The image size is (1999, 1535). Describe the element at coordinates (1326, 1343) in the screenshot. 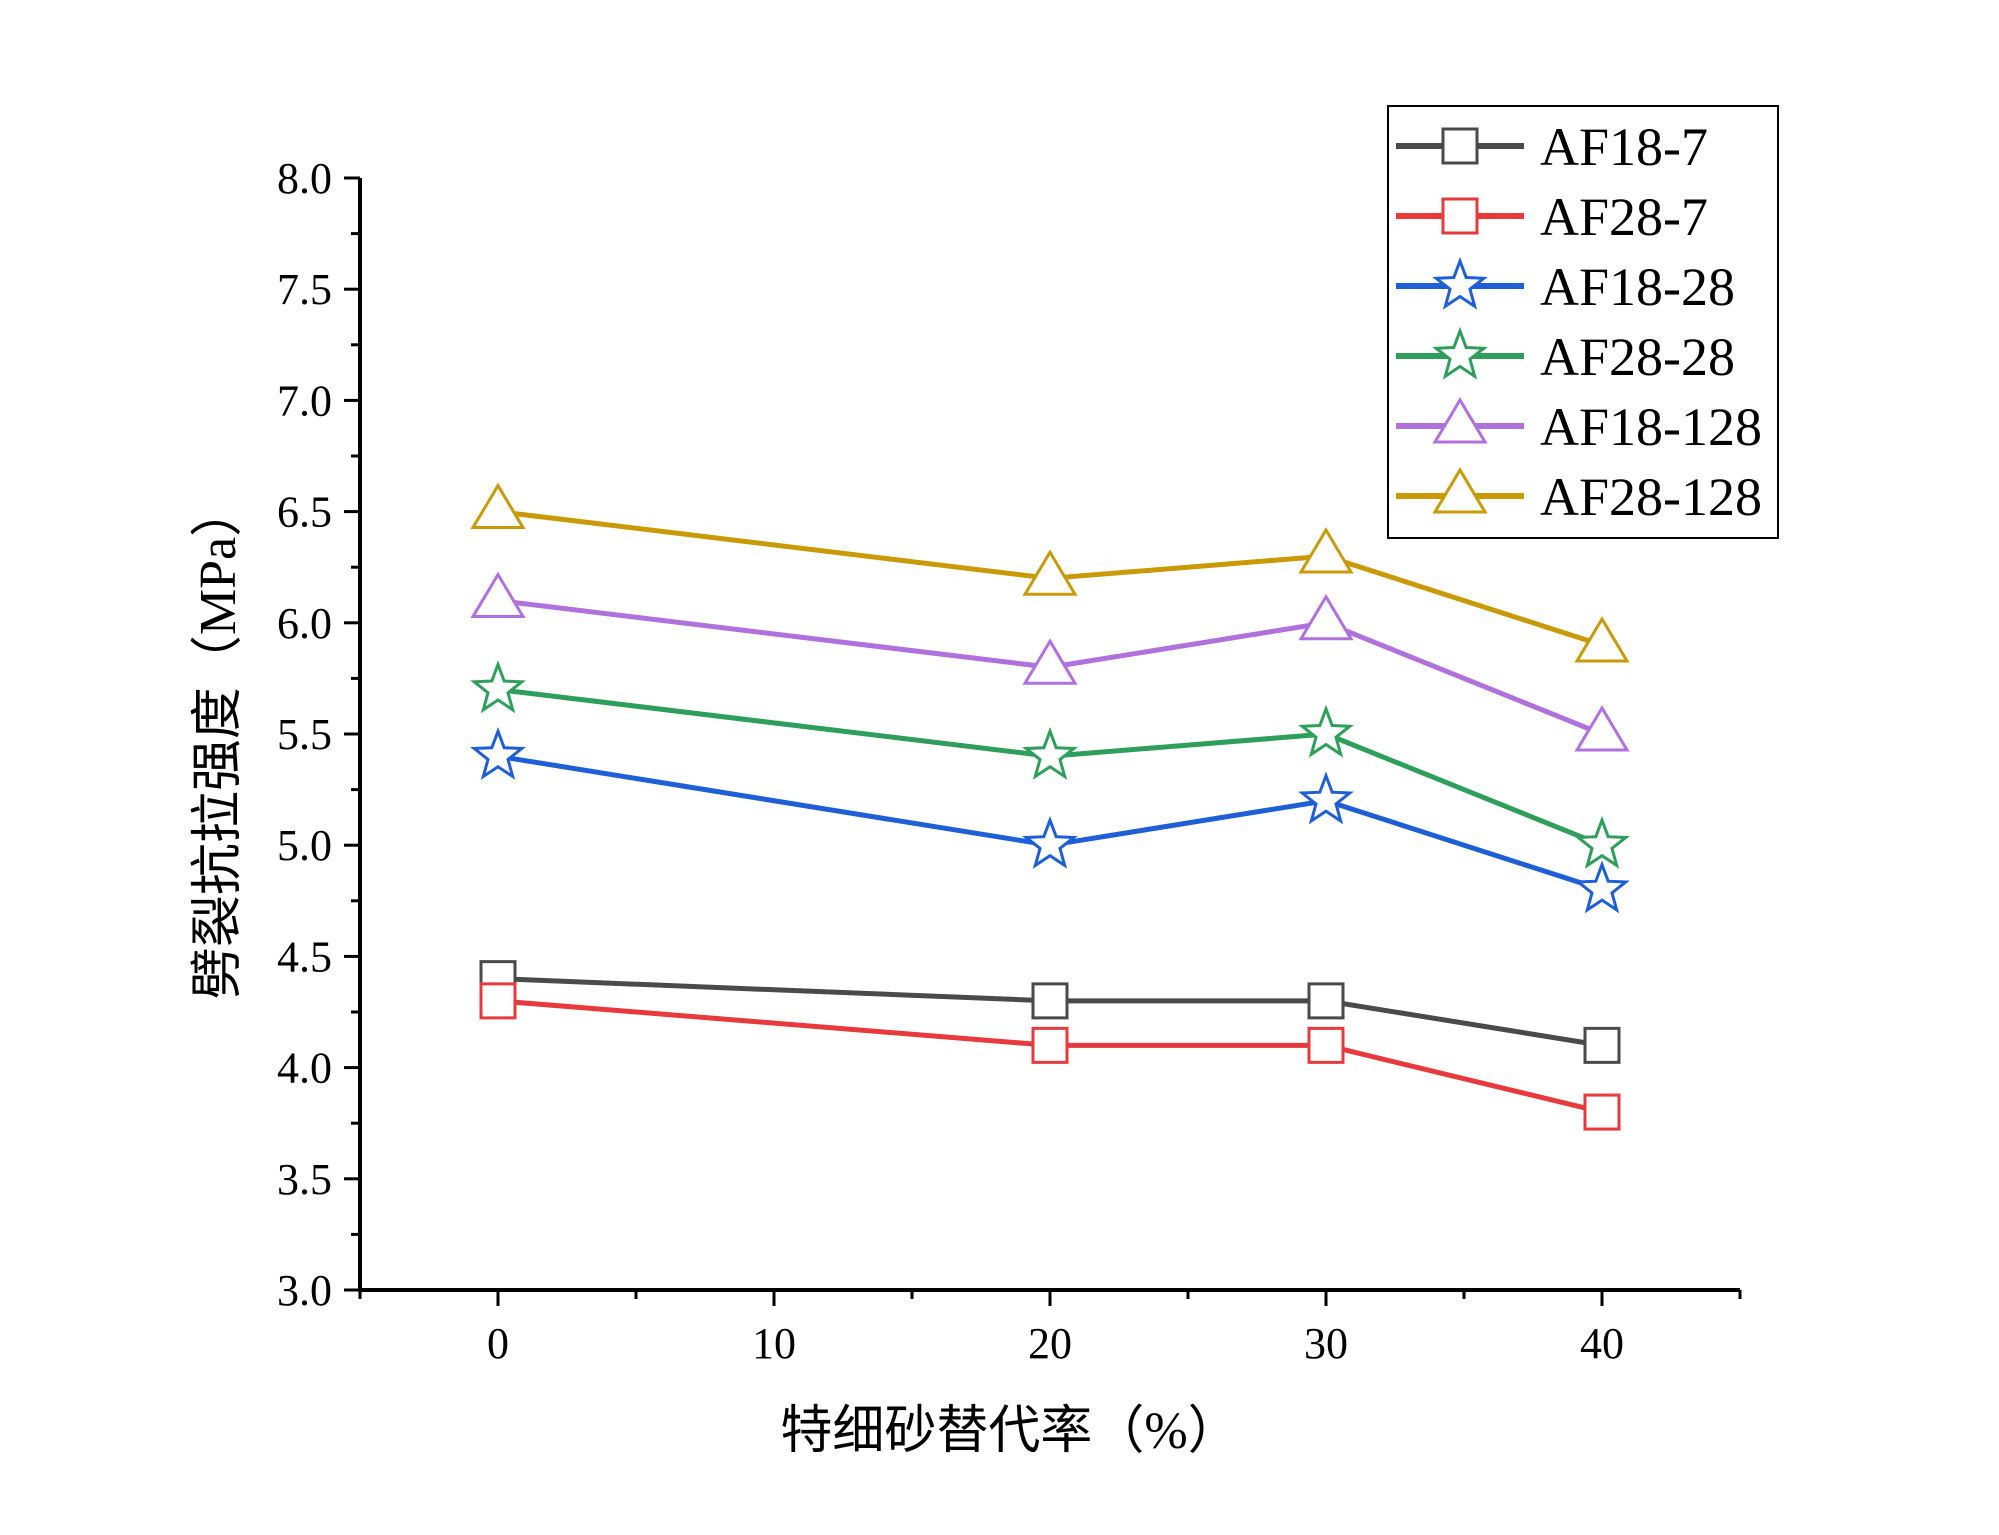

I see `x-tick-label: 30` at that location.